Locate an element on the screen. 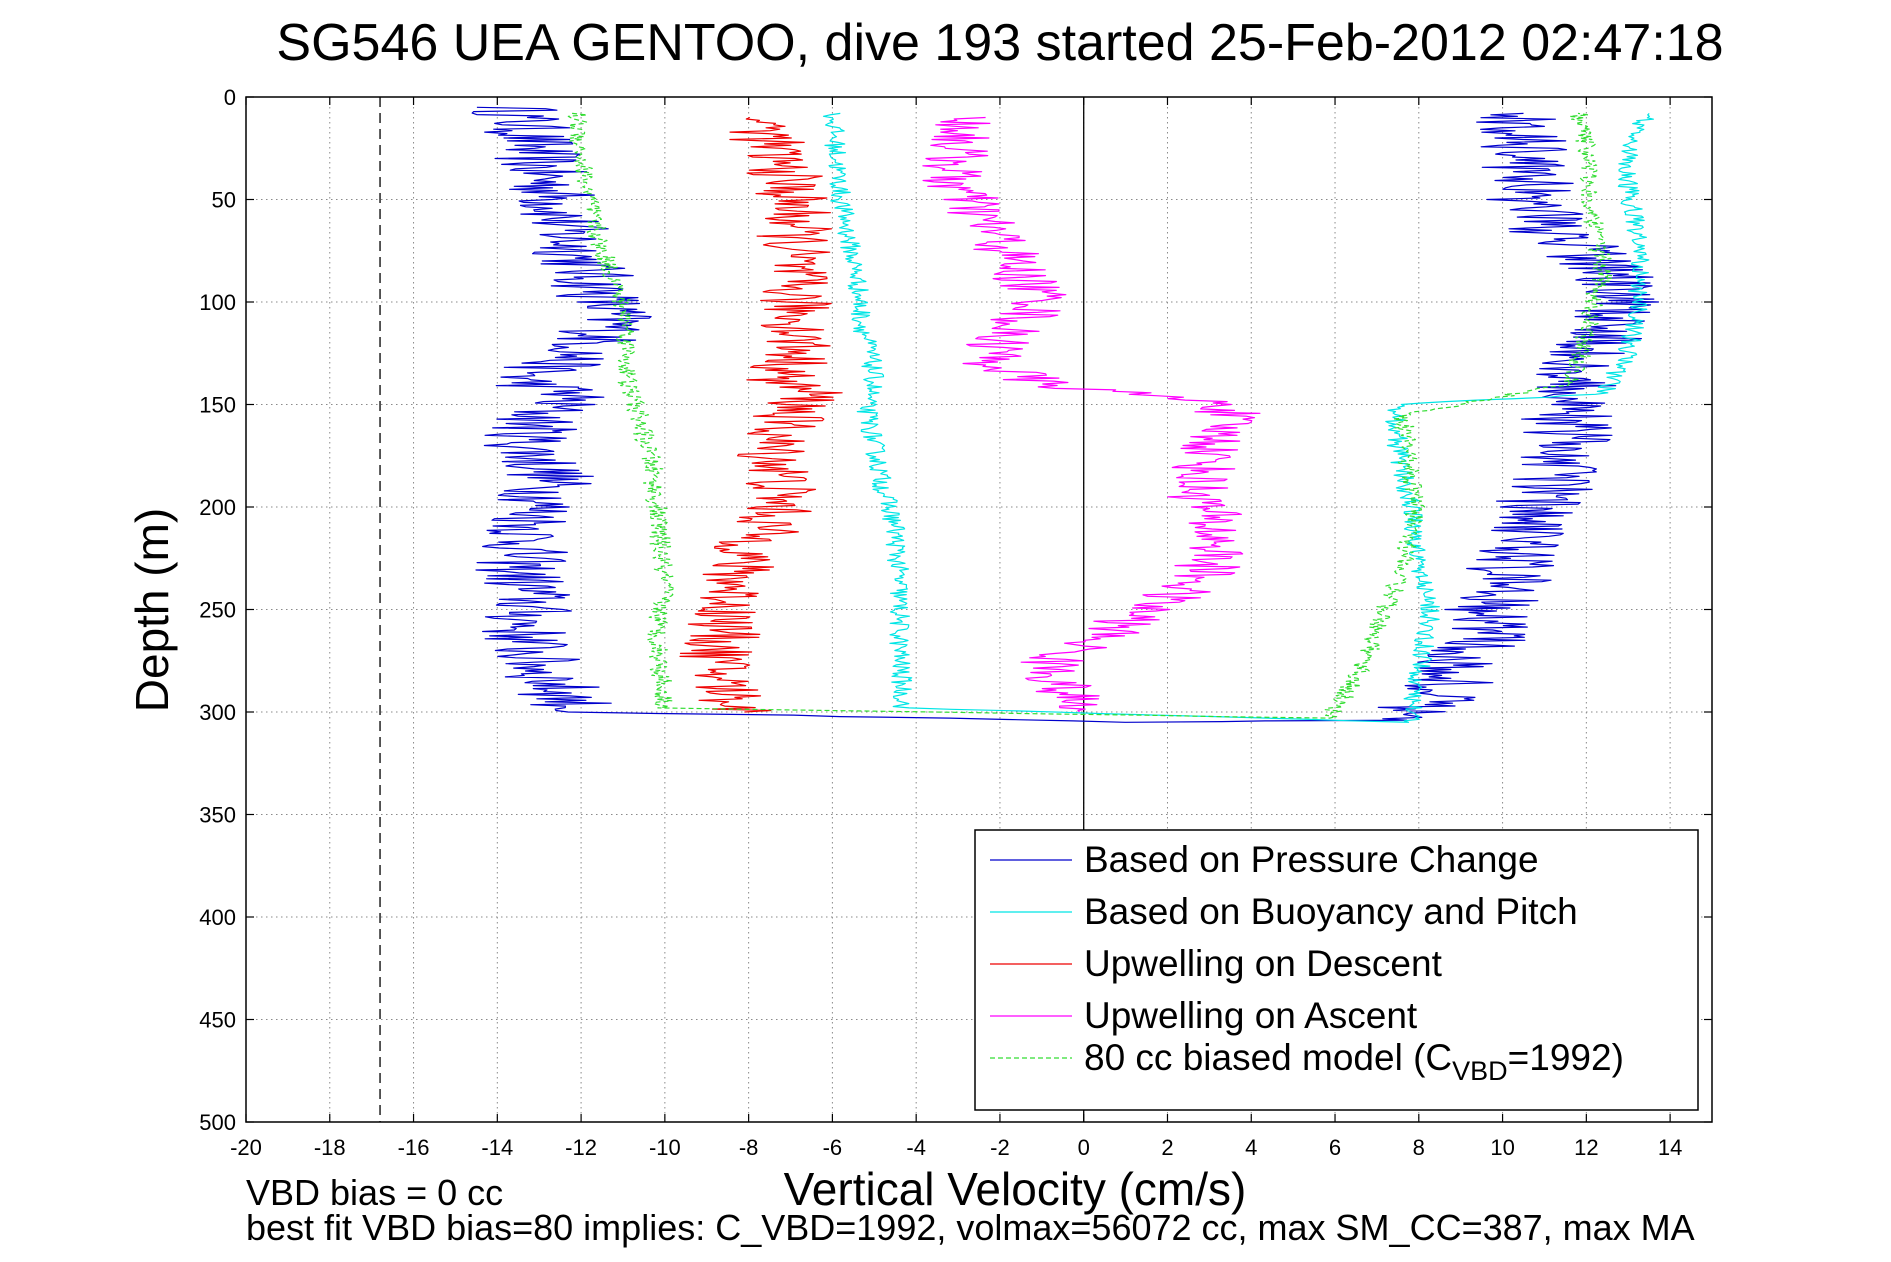 The image size is (1891, 1262). legend-label-text: Upwelling on Ascent is located at coordinates (1251, 1015).